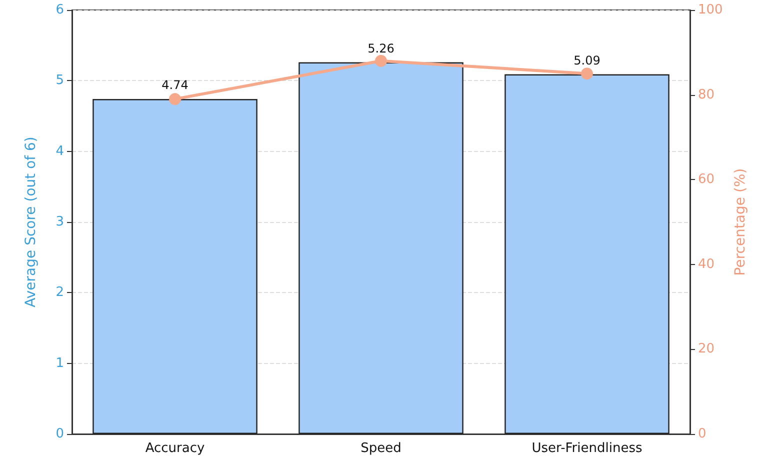 The width and height of the screenshot is (777, 462). What do you see at coordinates (706, 349) in the screenshot?
I see `y2-tick-label: 20` at bounding box center [706, 349].